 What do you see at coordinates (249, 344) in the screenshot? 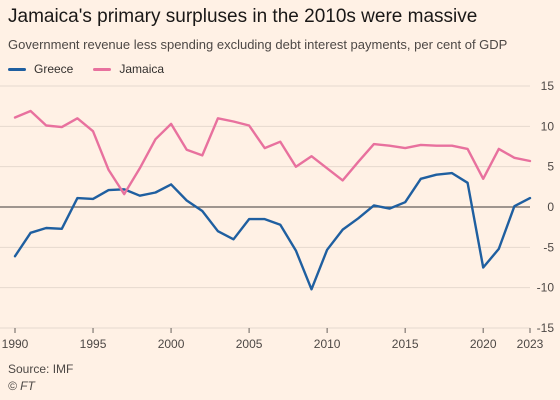
I see `x-tick-label: 2005` at bounding box center [249, 344].